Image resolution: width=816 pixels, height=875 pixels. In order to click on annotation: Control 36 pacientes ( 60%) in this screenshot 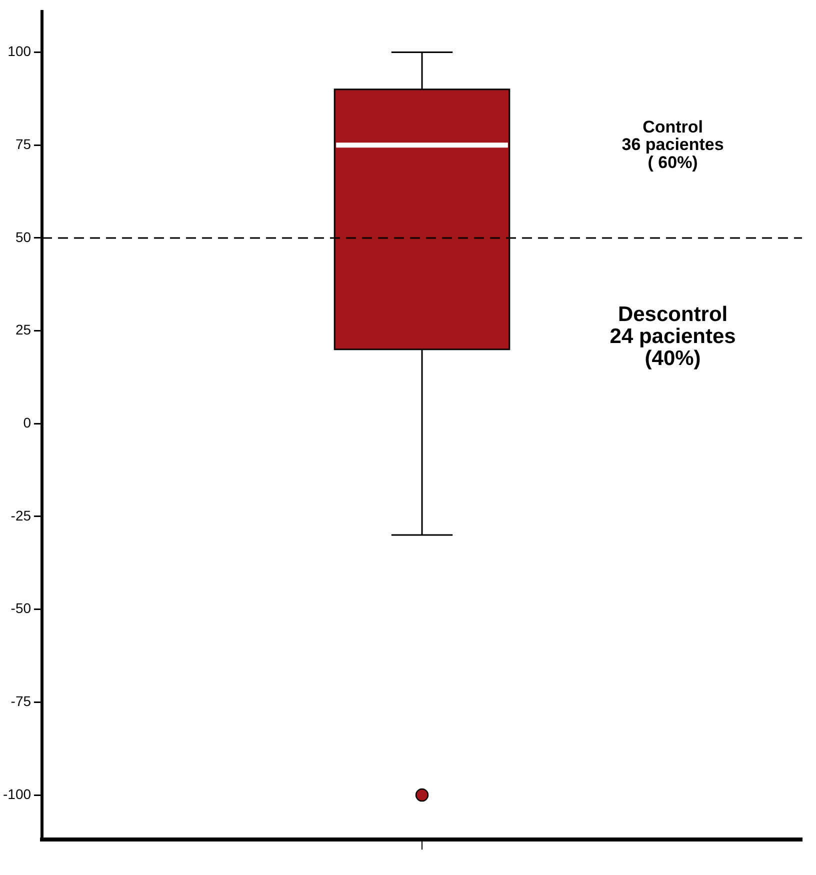, I will do `click(673, 144)`.